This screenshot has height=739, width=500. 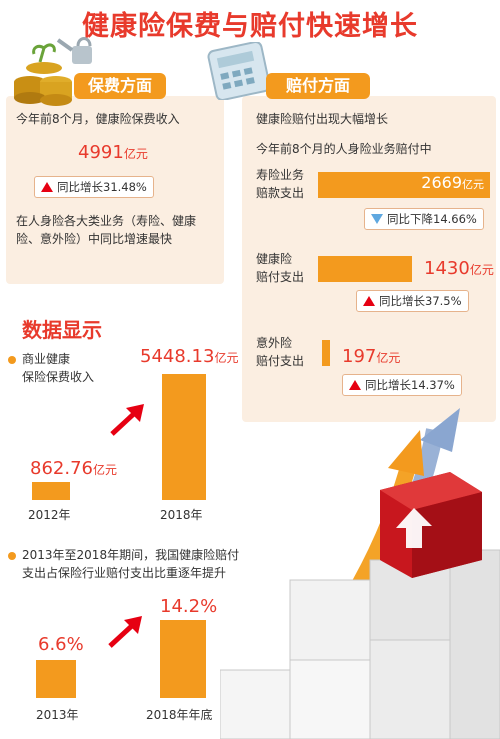 I want to click on premium-note: 在人身险各大类业务（寿险、健康险、意外险）中同比增速最快, so click(x=106, y=230).